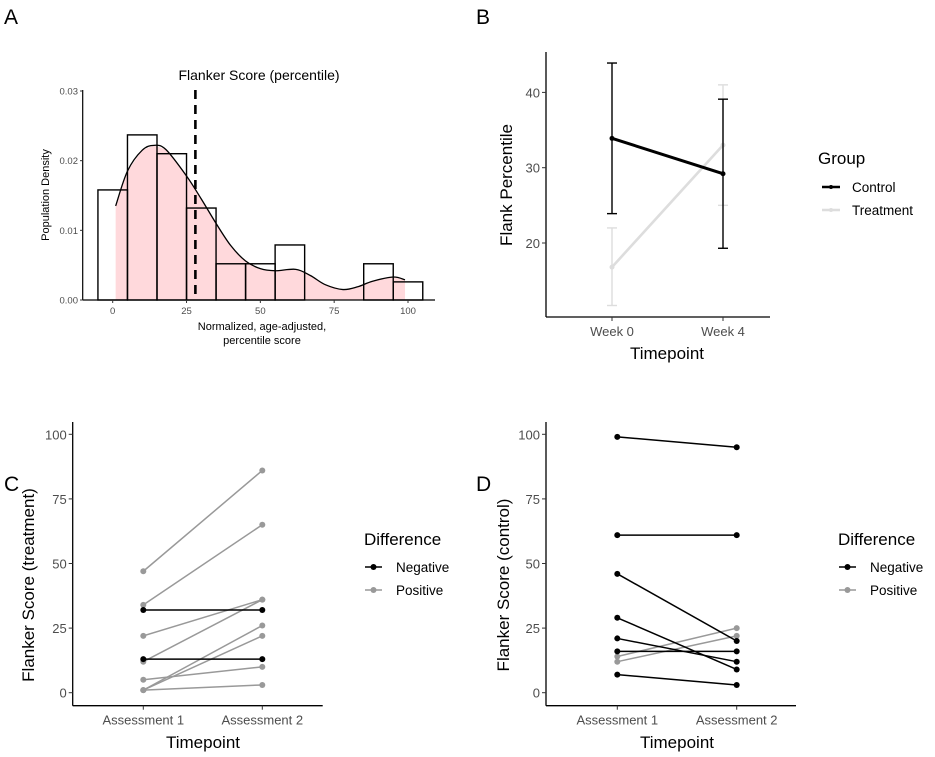 The height and width of the screenshot is (757, 935). I want to click on series-line-treatment, so click(667, 206).